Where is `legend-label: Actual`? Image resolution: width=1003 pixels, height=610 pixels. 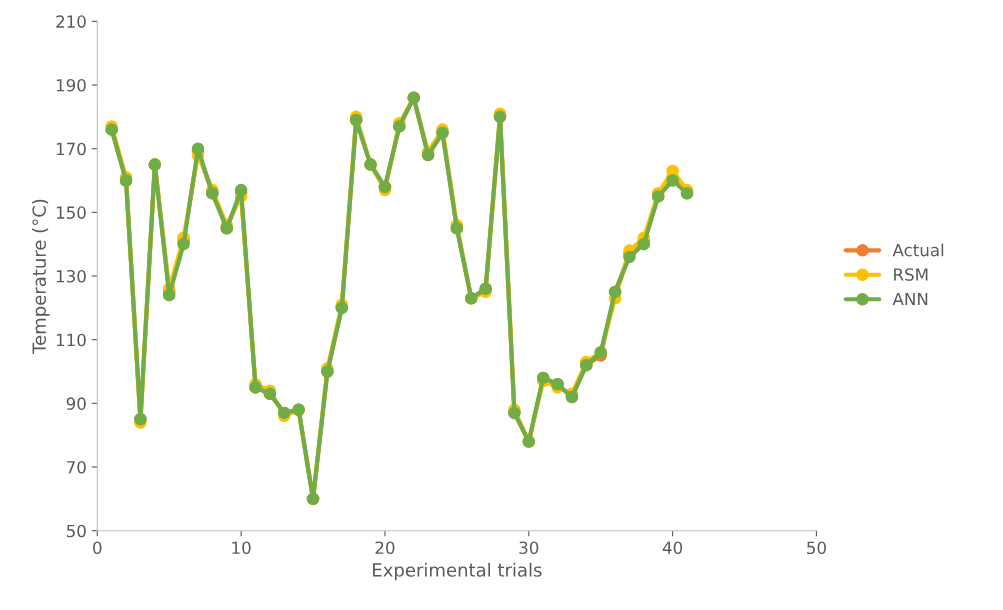
legend-label: Actual is located at coordinates (918, 250).